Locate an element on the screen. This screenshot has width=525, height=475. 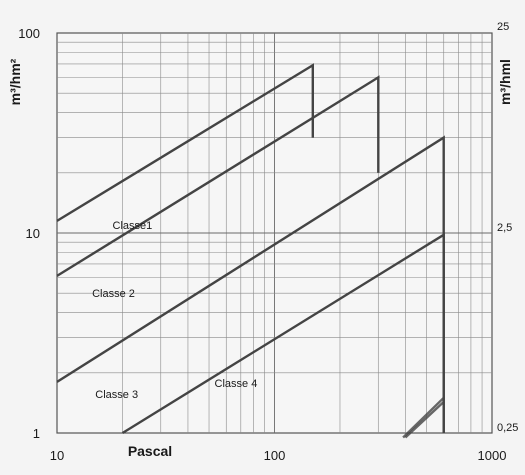
y-axis-title-right: m³/hml is located at coordinates (505, 82).